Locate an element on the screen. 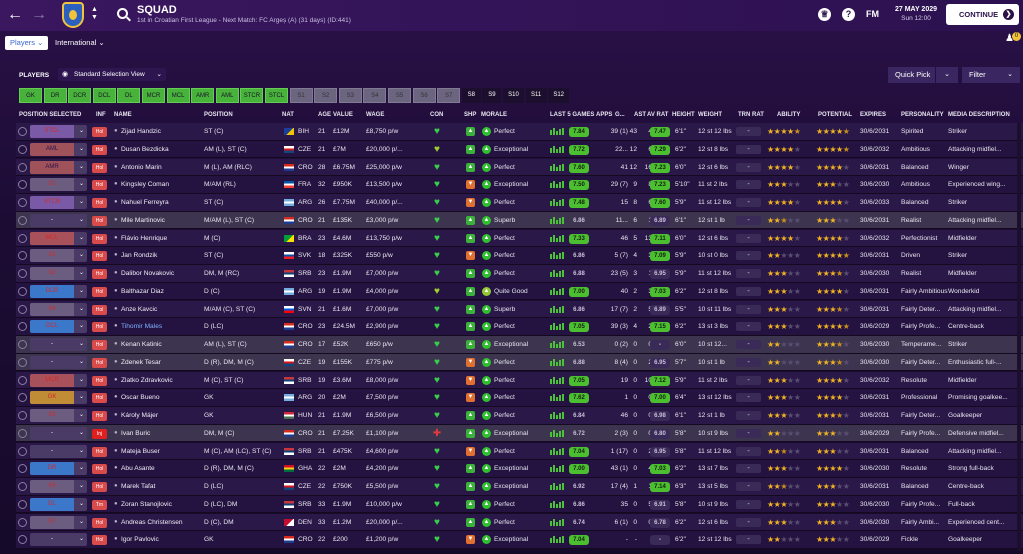 The image size is (1023, 554). filter-chevron-icon: ⌄ is located at coordinates (1010, 75).